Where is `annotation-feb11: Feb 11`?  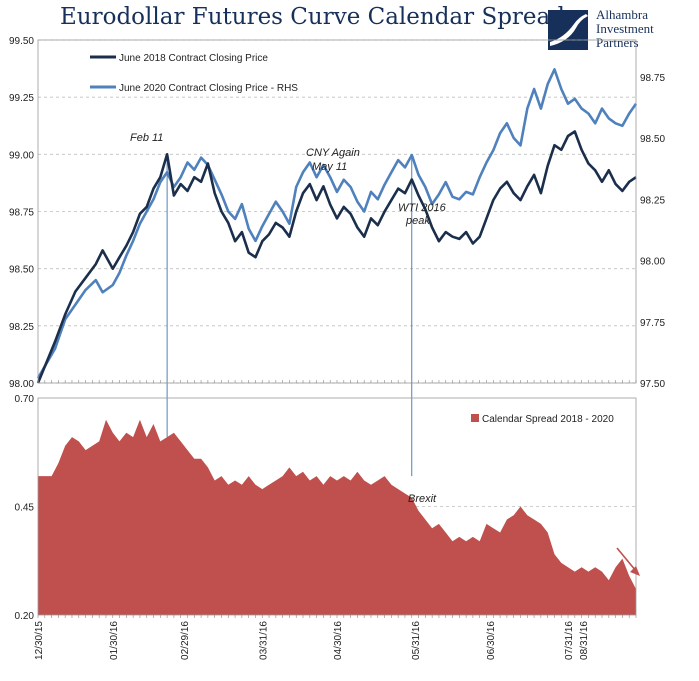 annotation-feb11: Feb 11 is located at coordinates (146, 138).